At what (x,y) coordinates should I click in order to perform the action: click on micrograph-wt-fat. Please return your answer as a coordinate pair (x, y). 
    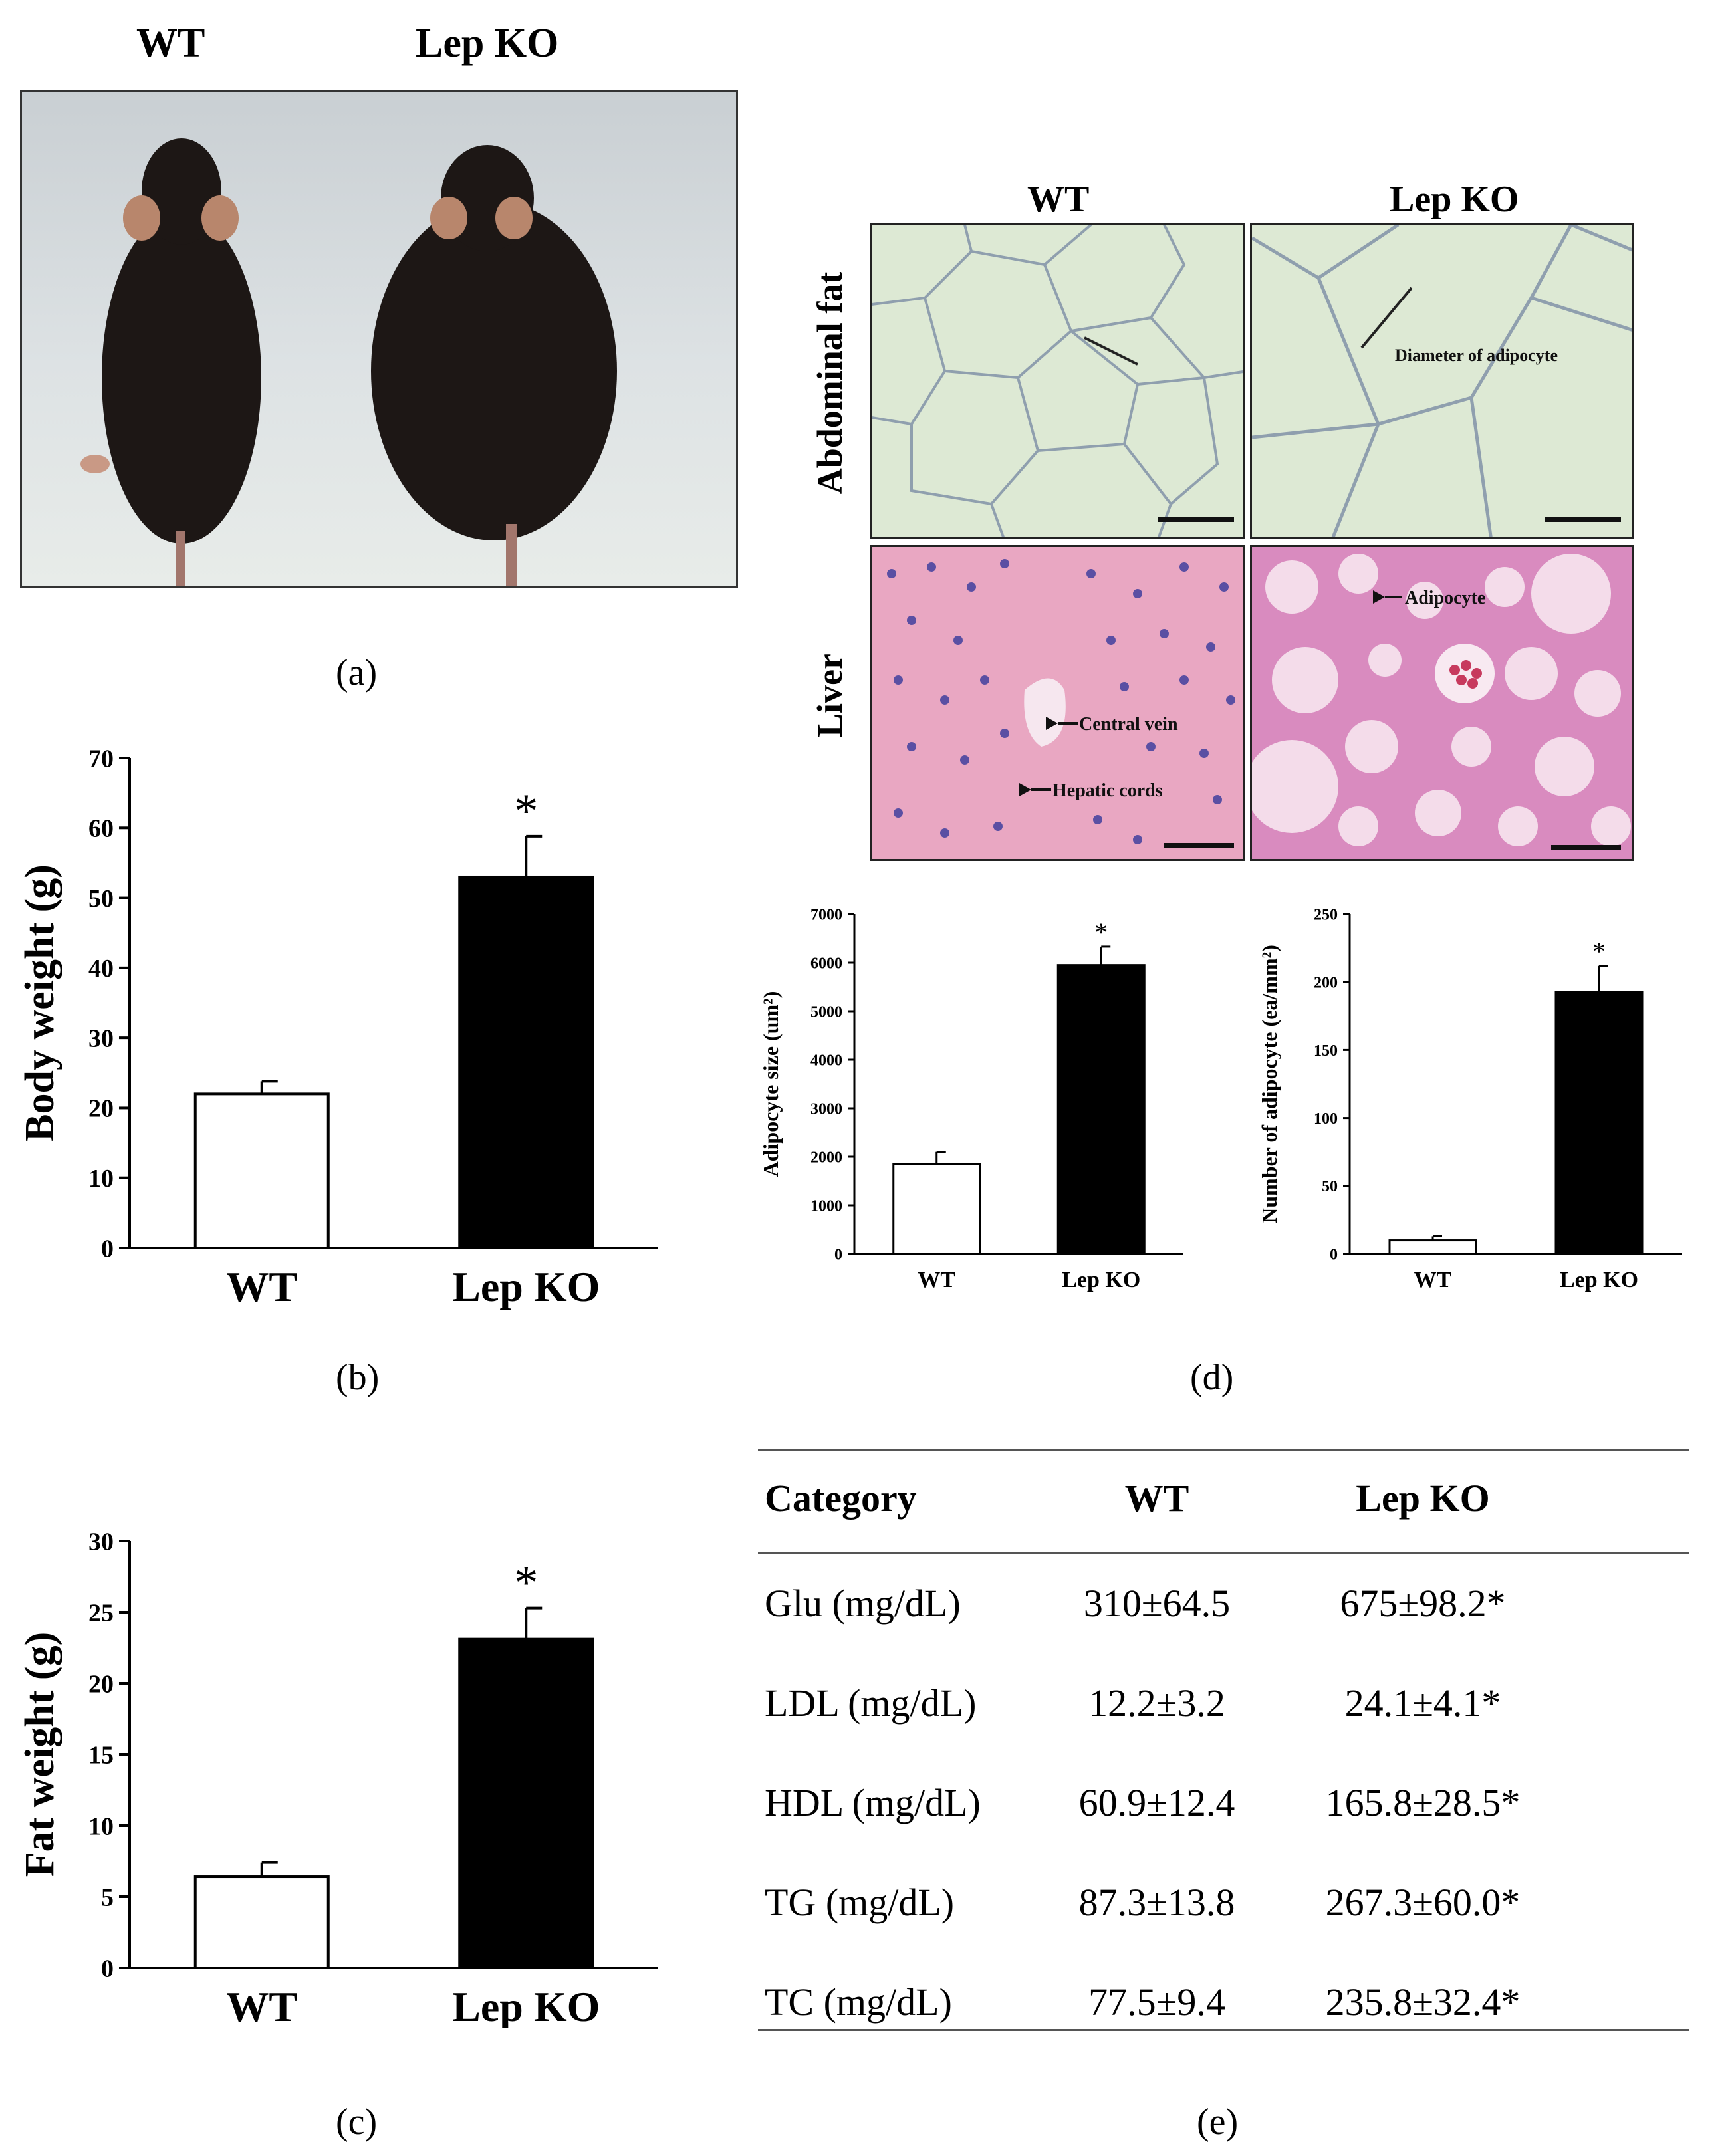
    Looking at the image, I should click on (1057, 381).